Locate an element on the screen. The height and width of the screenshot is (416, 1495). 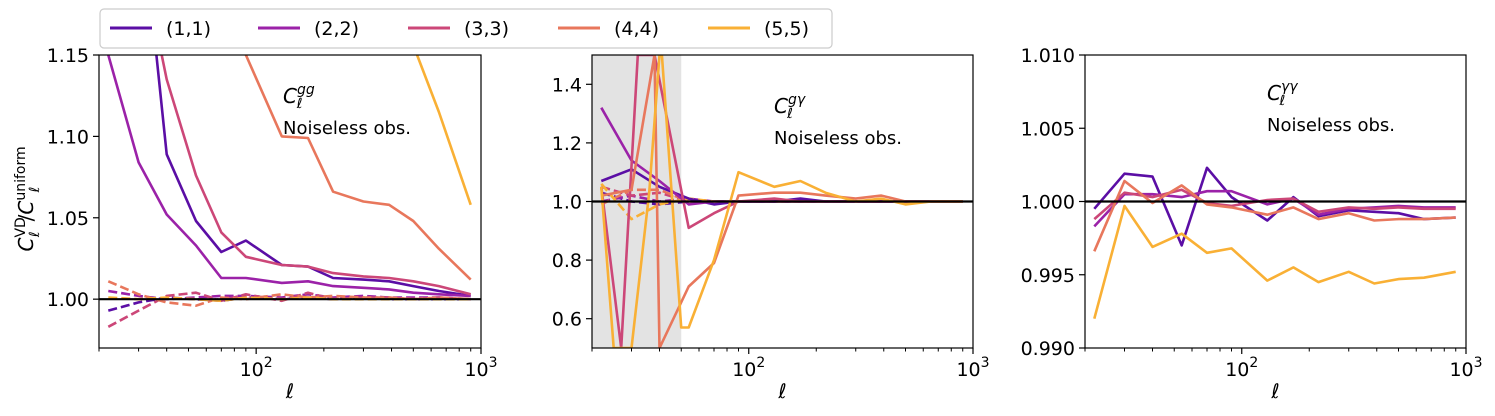
y-tick-label: 0.6 is located at coordinates (567, 320).